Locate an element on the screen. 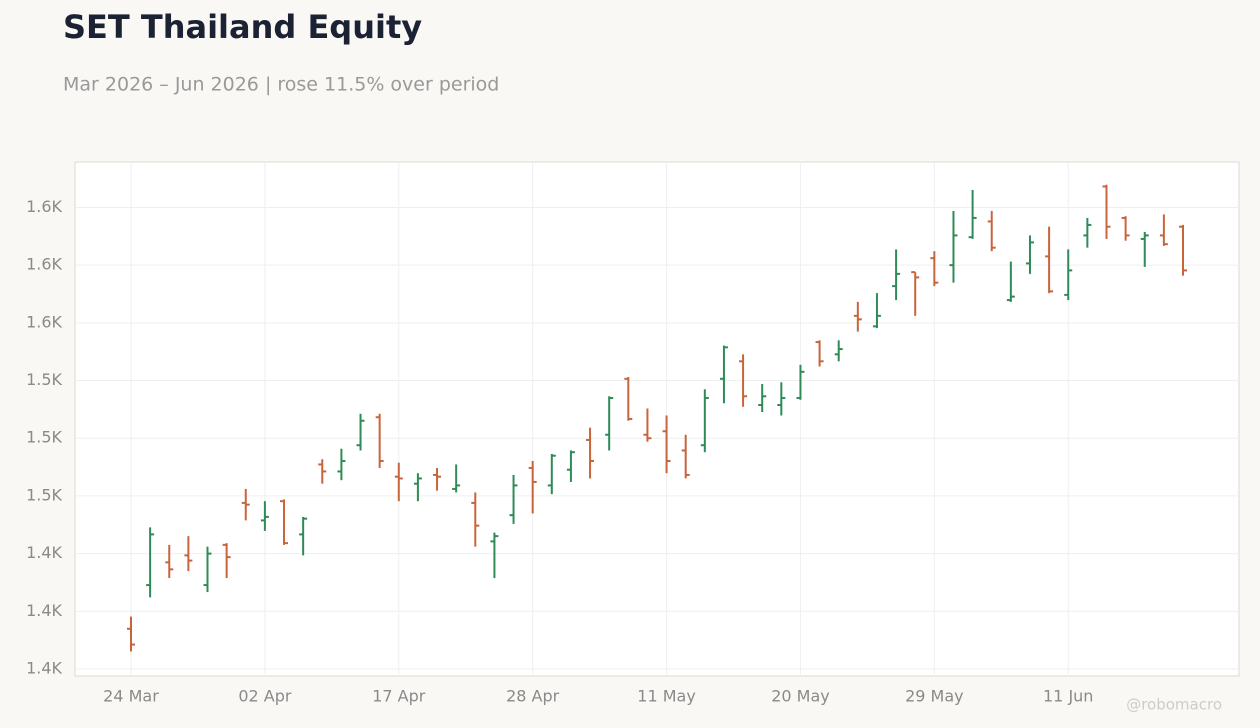 This screenshot has width=1260, height=728. x-tick-label: 11 Jun is located at coordinates (1068, 696).